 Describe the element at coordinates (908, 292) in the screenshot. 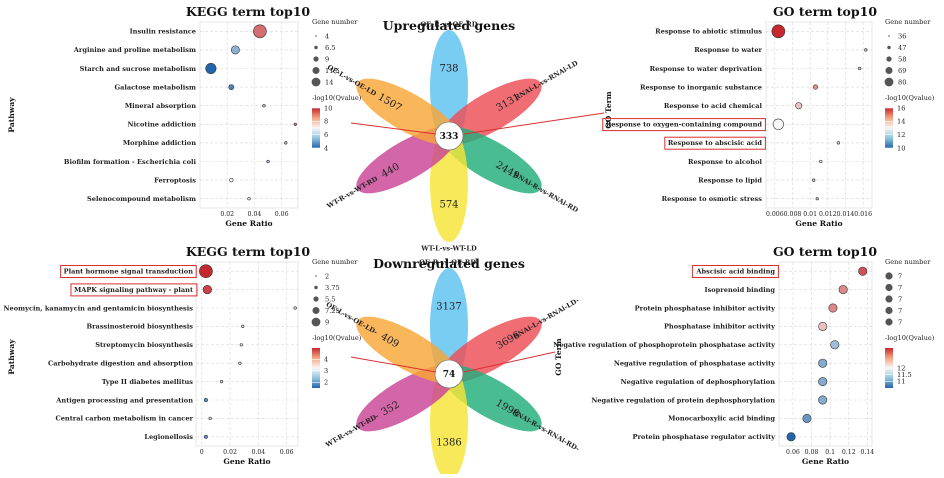

I see `size-legend: Gene number 7 7 7 7 7` at that location.